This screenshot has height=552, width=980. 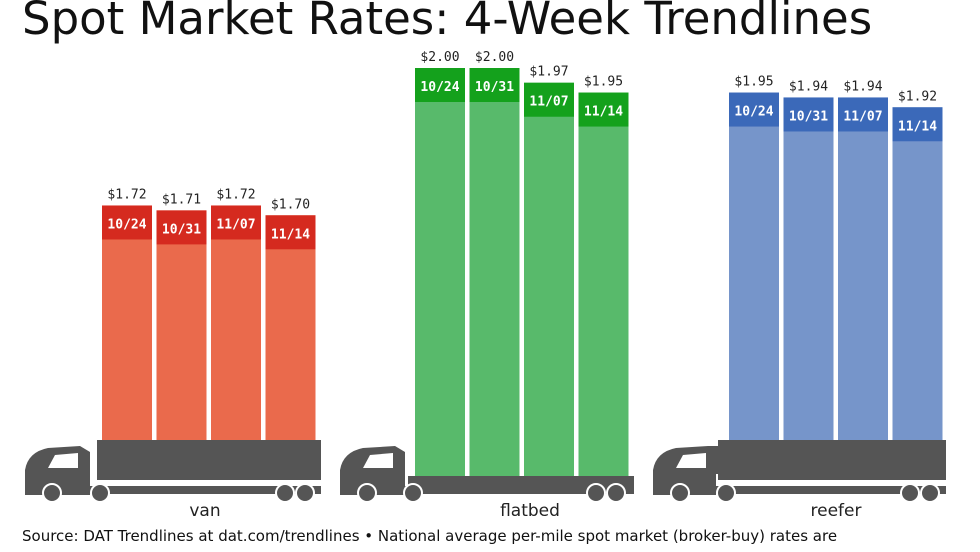 What do you see at coordinates (530, 511) in the screenshot?
I see `group-label: flatbed` at bounding box center [530, 511].